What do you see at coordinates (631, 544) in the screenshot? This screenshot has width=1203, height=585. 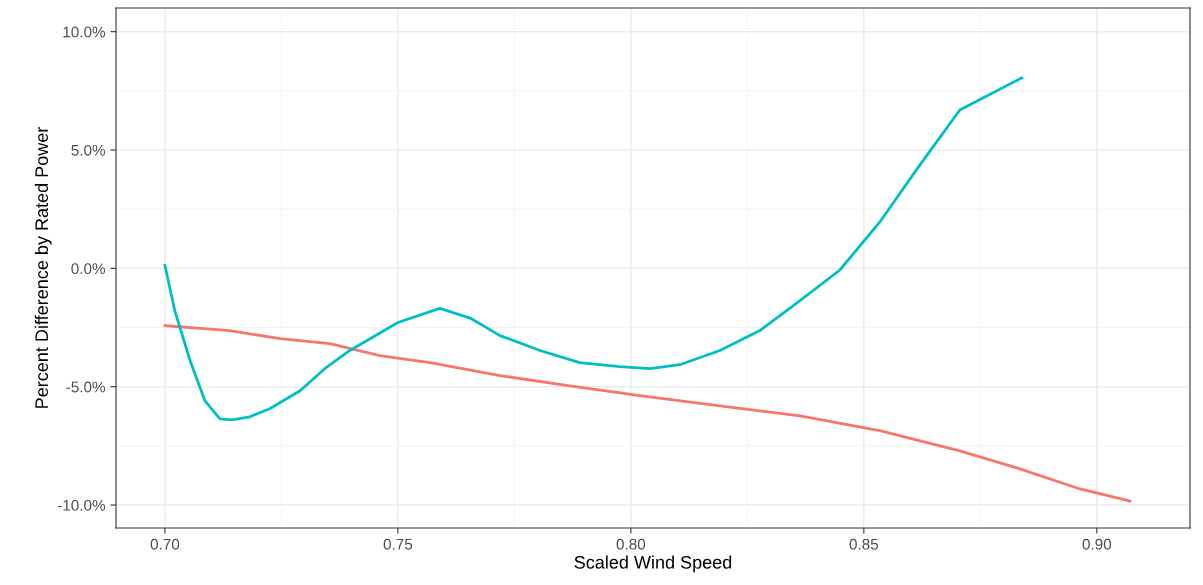 I see `x-tick-label: 0.80` at bounding box center [631, 544].